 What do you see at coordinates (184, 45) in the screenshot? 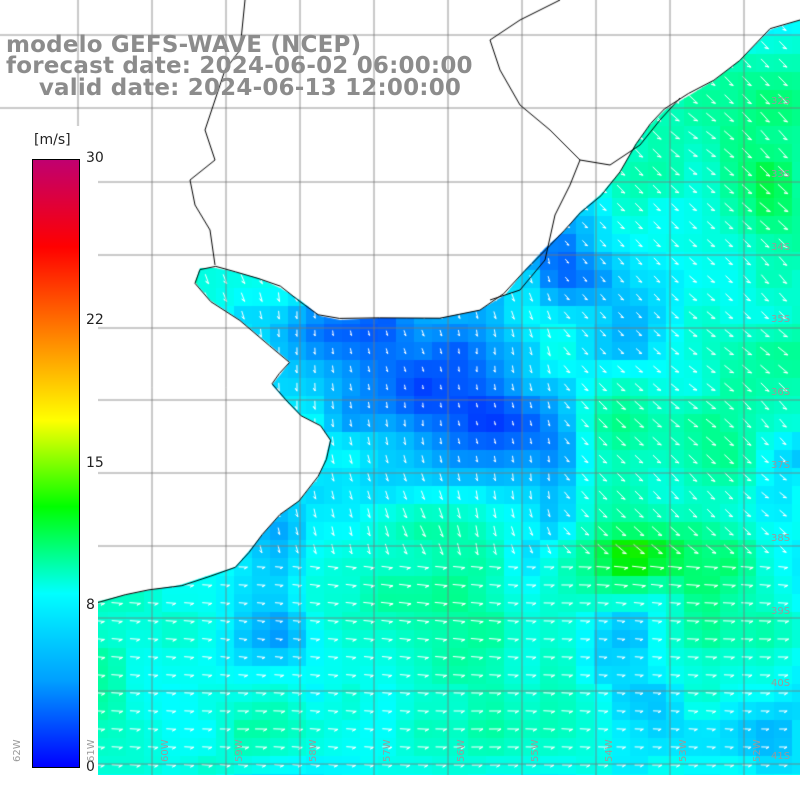
I see `title-model: modelo GEFS-WAVE (NCEP)` at bounding box center [184, 45].